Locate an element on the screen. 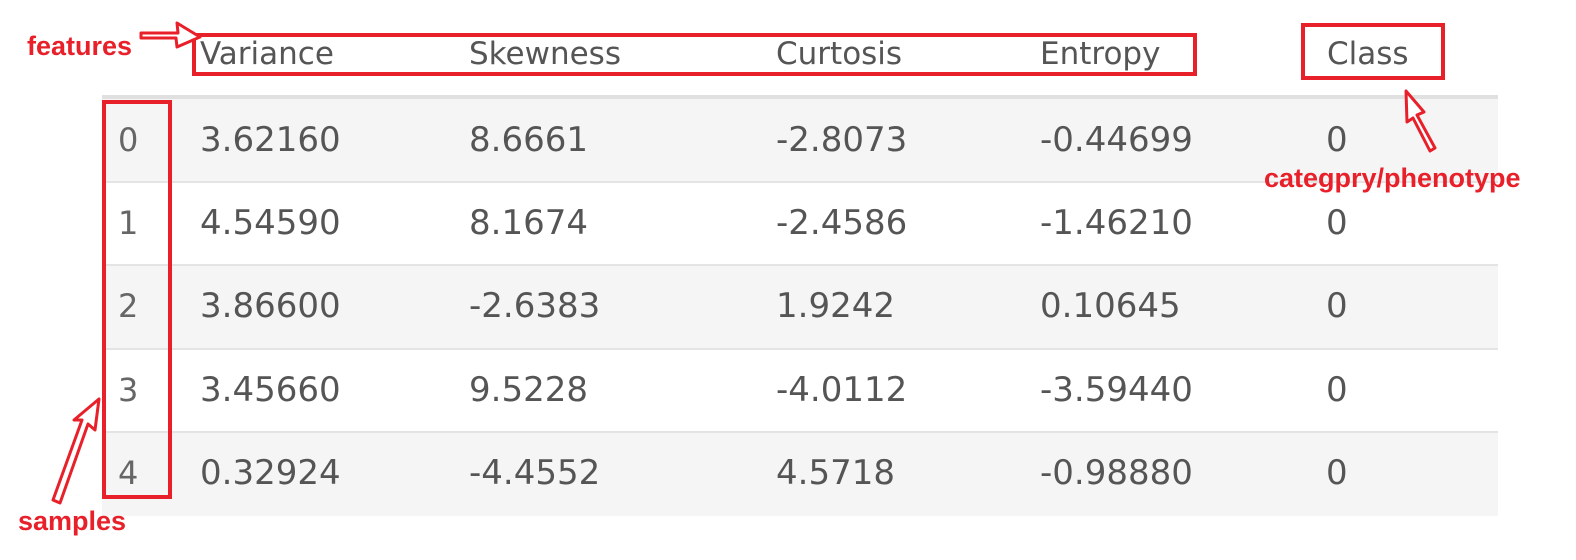 This screenshot has width=1576, height=560. cell-skewness: -2.6383 is located at coordinates (535, 306).